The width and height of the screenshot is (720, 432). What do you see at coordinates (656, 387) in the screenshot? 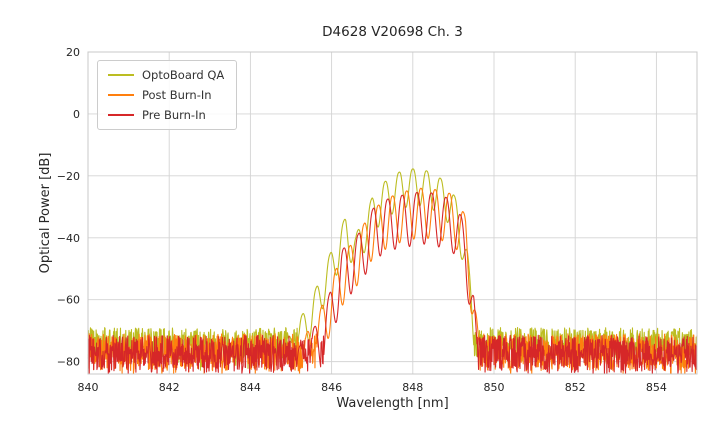
I see `x-tick-label: 854` at bounding box center [656, 387].